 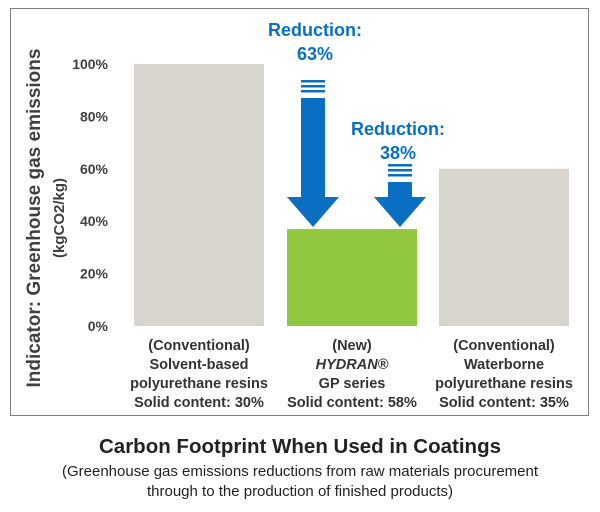 I want to click on category-label-line: GP series, so click(x=352, y=384).